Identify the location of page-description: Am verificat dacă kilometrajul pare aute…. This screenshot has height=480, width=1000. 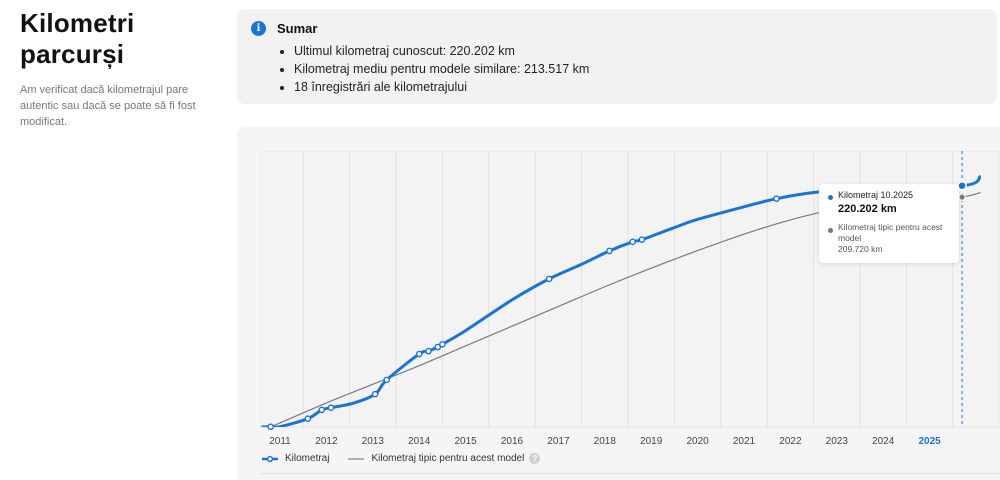
(108, 106).